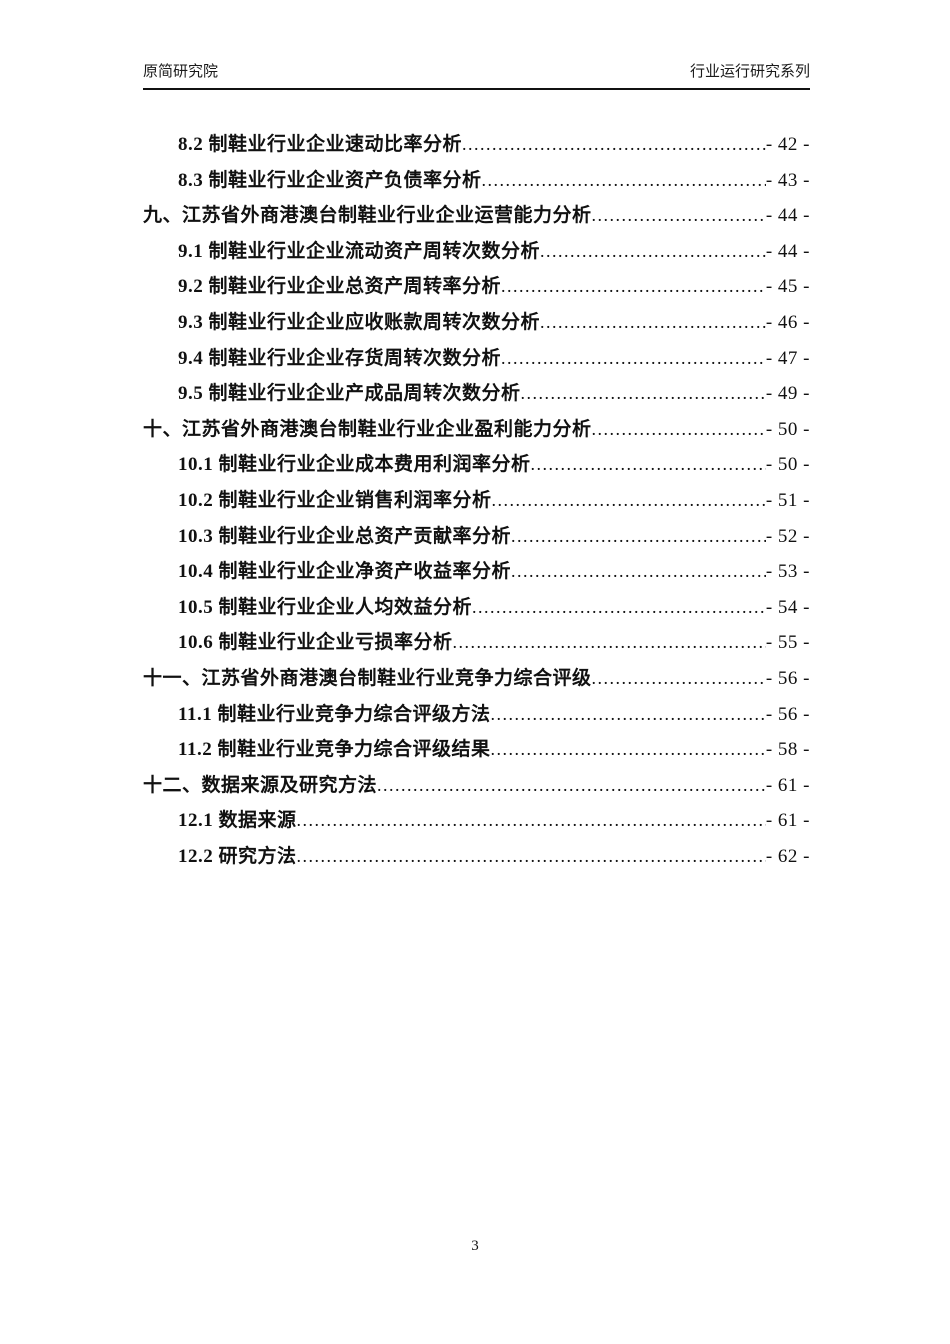 Image resolution: width=950 pixels, height=1344 pixels. I want to click on toc-entry: 9.3 制鞋业行业企业应收账款周转次数分析 - 46 -, so click(476, 325).